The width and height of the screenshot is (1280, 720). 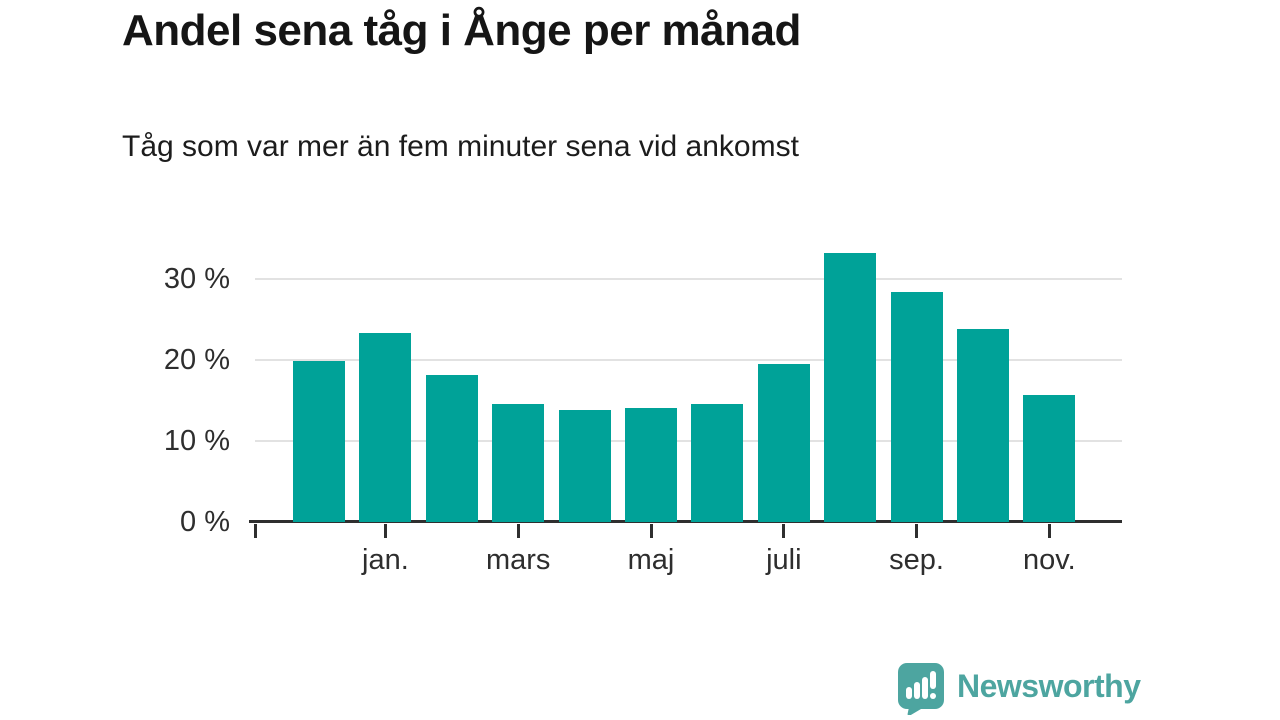 I want to click on x-axis-label: juli, so click(x=784, y=560).